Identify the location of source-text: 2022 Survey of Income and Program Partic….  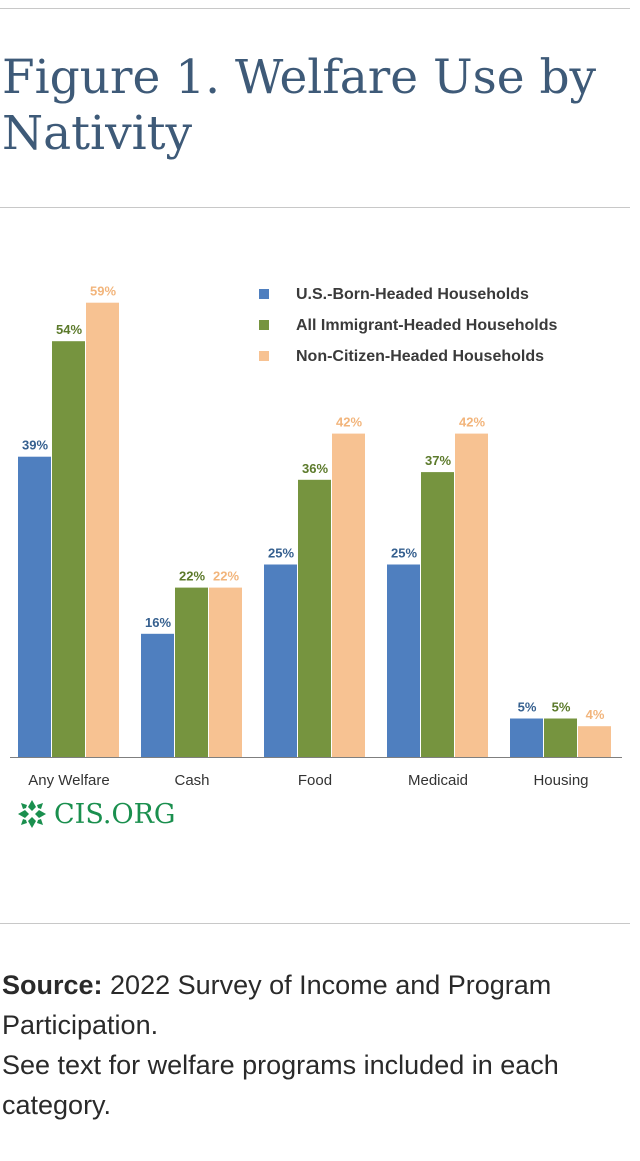
(277, 1005).